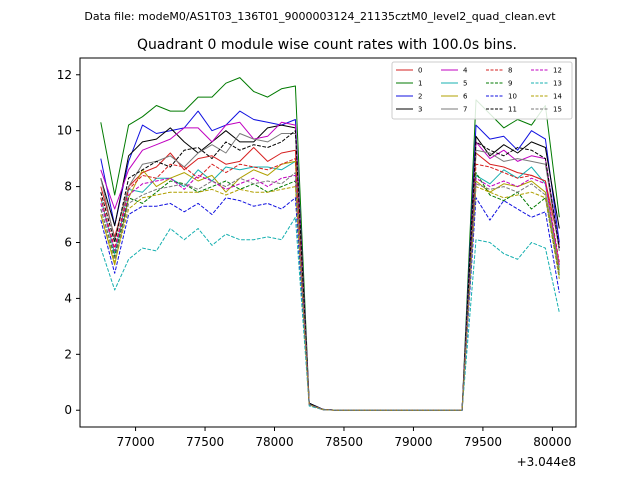  Describe the element at coordinates (465, 110) in the screenshot. I see `legend-label-7: 7` at that location.